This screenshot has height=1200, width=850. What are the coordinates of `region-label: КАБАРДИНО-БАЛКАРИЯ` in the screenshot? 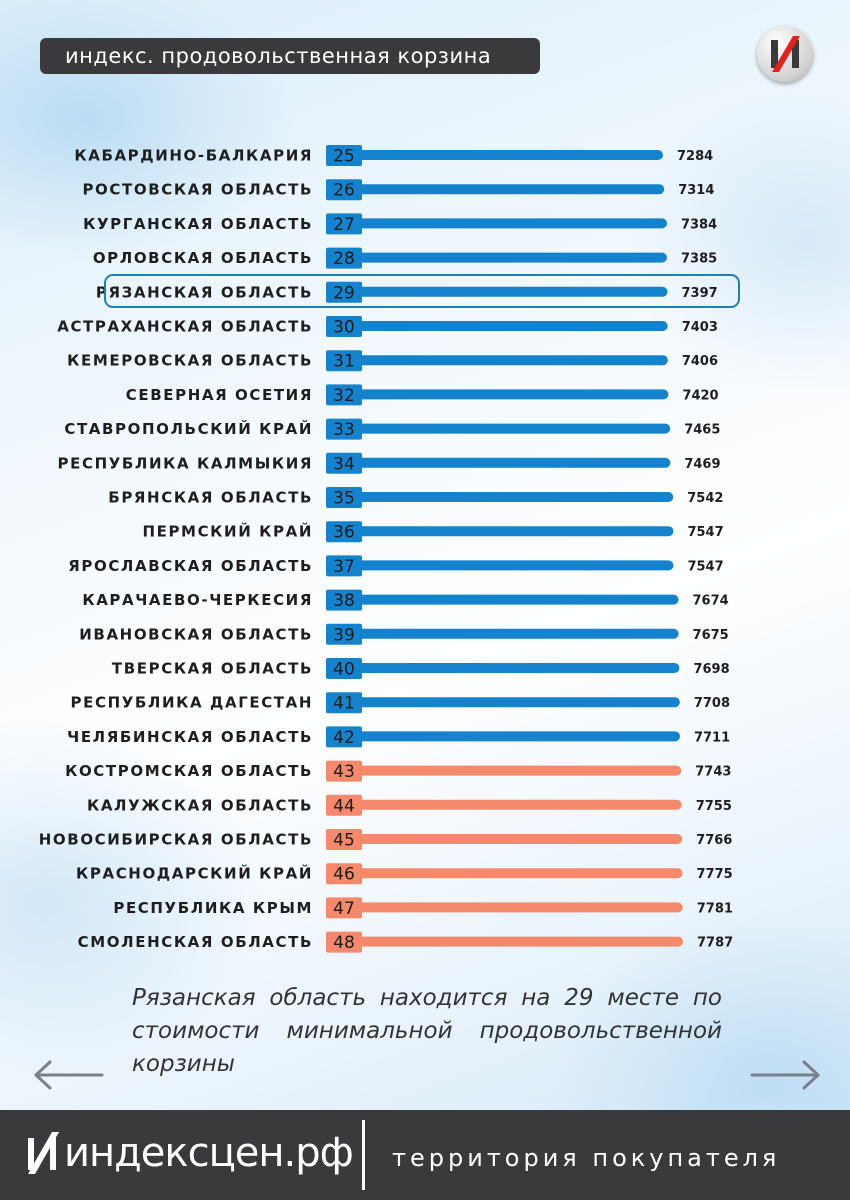 It's located at (193, 156).